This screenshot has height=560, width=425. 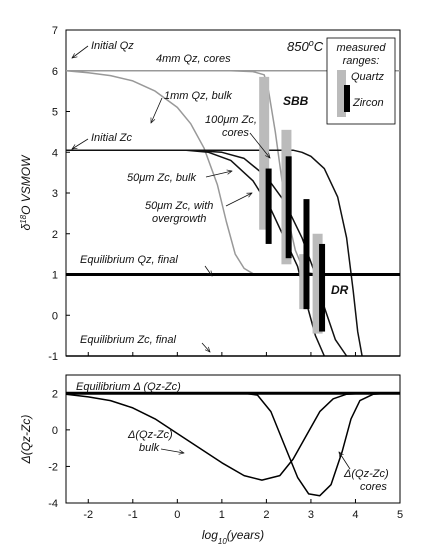 What do you see at coordinates (88, 515) in the screenshot?
I see `x-tick-label: -2` at bounding box center [88, 515].